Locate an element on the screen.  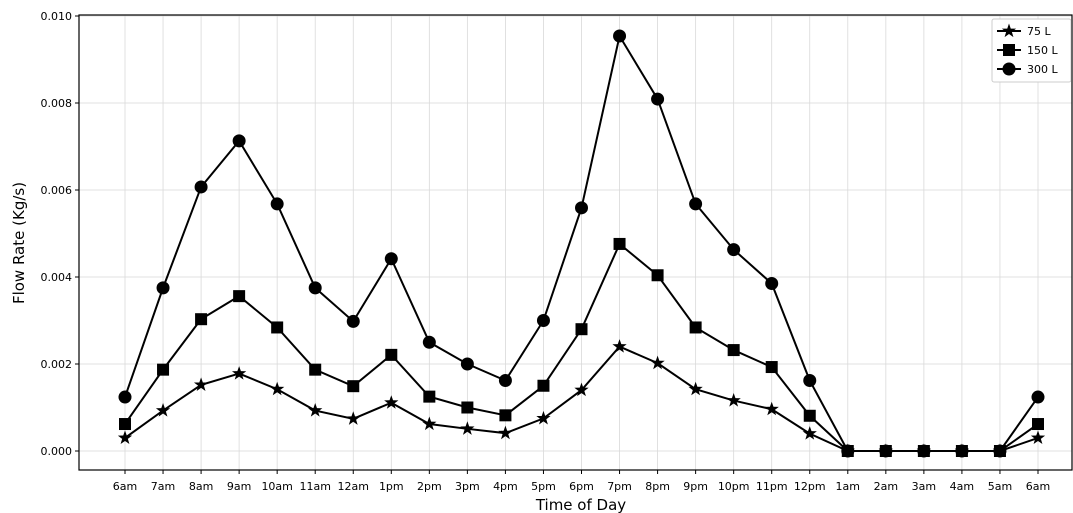
x-tick-label: 3am is located at coordinates (924, 486).